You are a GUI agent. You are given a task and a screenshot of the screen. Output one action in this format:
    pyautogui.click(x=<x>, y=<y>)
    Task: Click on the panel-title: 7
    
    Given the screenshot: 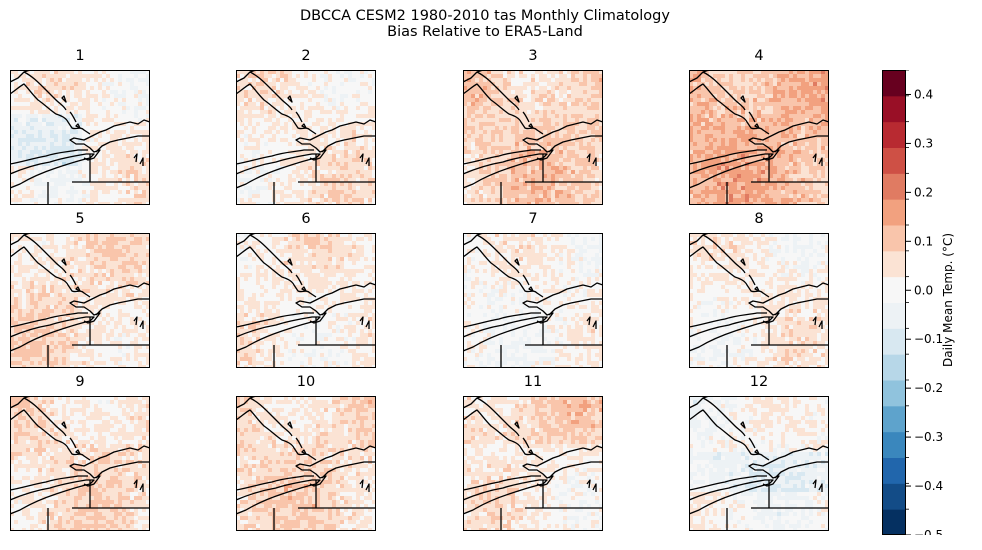 What is the action you would take?
    pyautogui.click(x=533, y=219)
    